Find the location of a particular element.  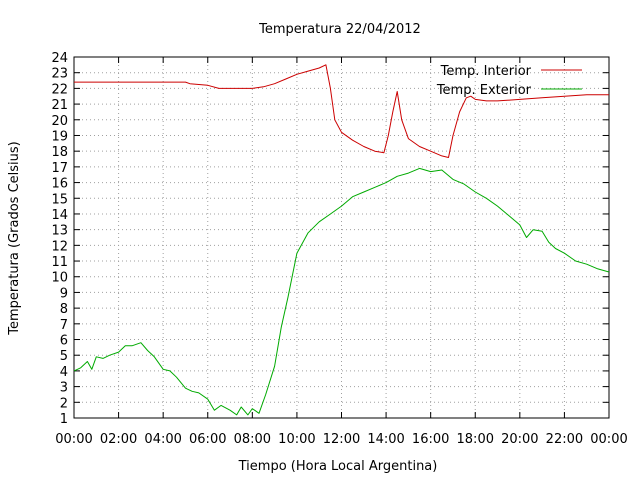

x-tick-label: 04:00 is located at coordinates (162, 439).